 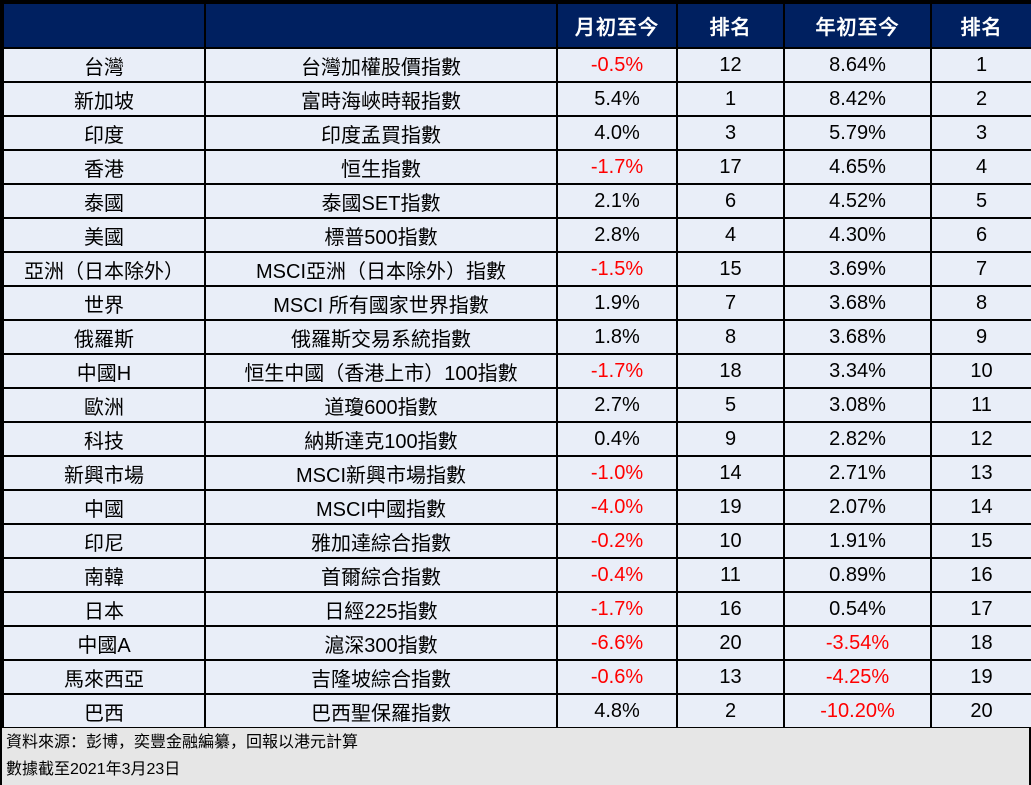 I want to click on mtd-rank-cell: 9, so click(x=730, y=439).